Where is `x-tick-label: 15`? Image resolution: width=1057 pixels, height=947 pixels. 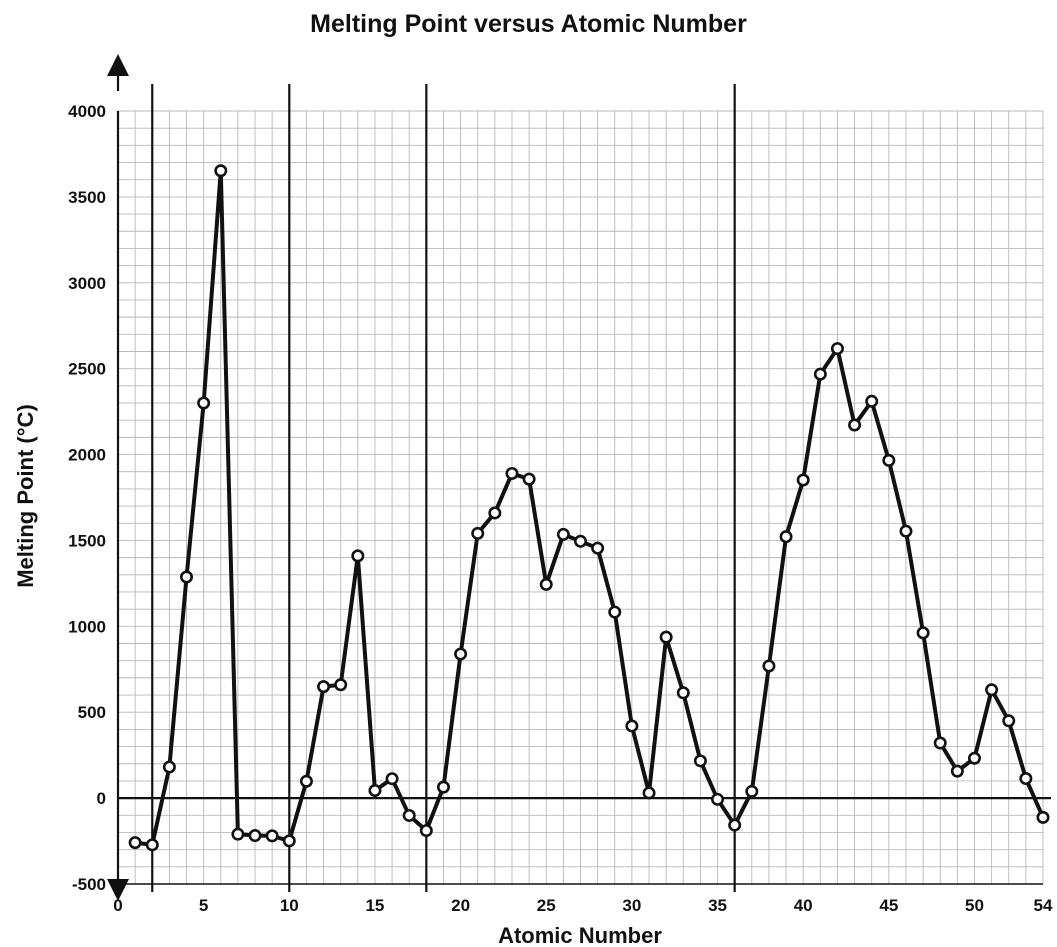
x-tick-label: 15 is located at coordinates (374, 905).